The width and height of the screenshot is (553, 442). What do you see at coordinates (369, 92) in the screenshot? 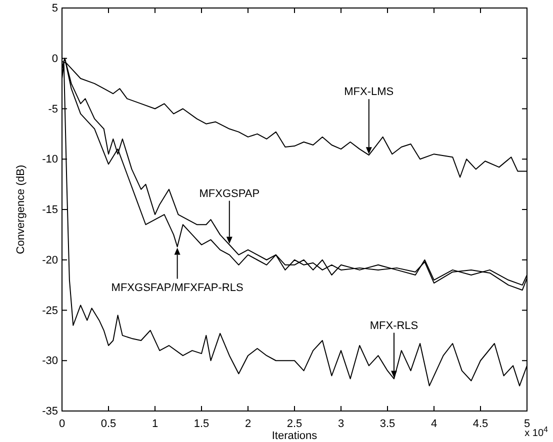
I see `annotation: MFX-LMS` at bounding box center [369, 92].